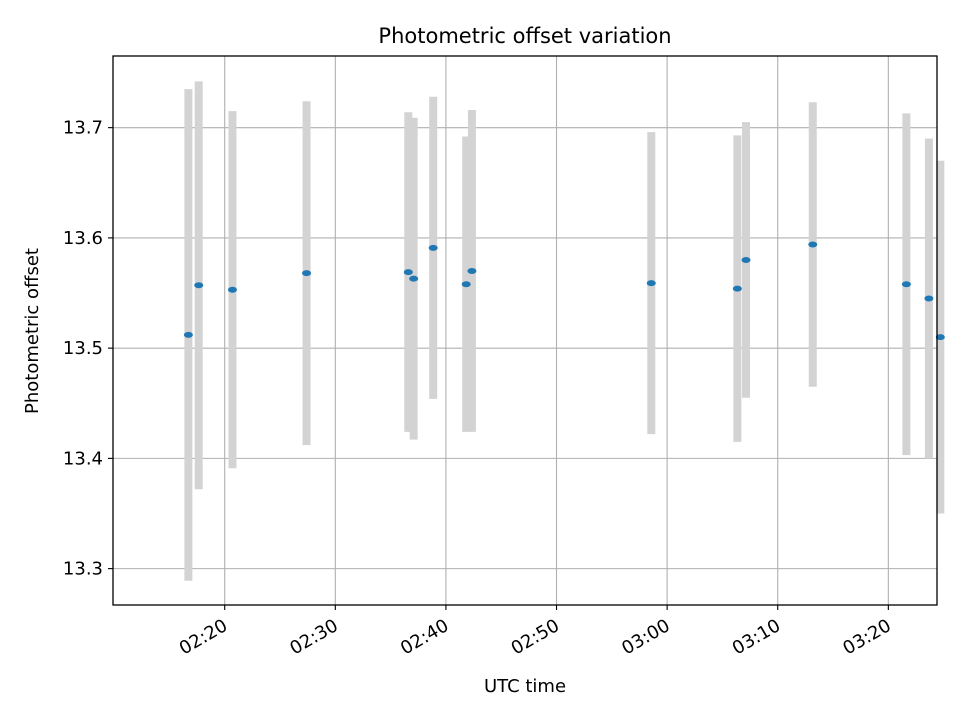  What do you see at coordinates (83, 238) in the screenshot?
I see `y-tick-label: 13.6` at bounding box center [83, 238].